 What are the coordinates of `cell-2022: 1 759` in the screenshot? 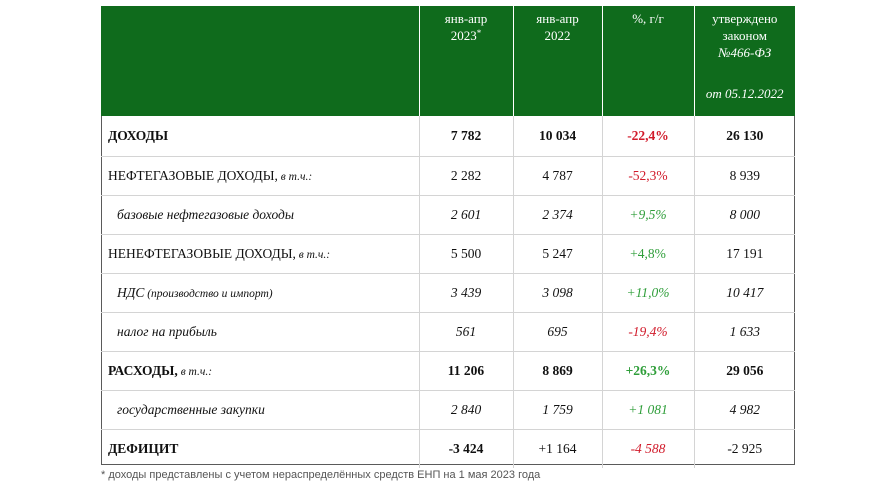 It's located at (557, 410).